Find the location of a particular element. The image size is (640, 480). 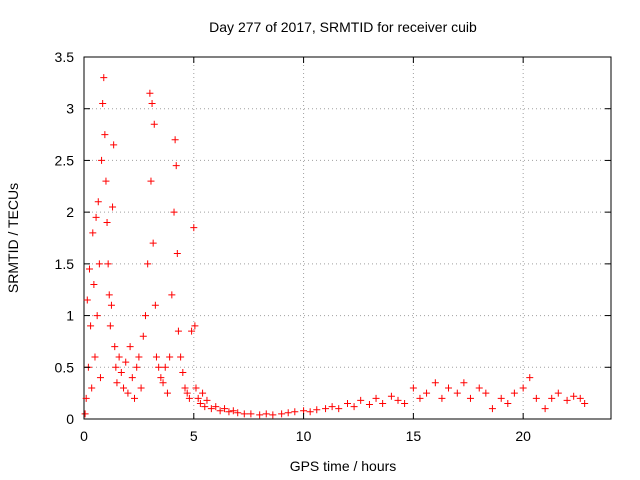

y-tick-label: 1.5 is located at coordinates (65, 264).